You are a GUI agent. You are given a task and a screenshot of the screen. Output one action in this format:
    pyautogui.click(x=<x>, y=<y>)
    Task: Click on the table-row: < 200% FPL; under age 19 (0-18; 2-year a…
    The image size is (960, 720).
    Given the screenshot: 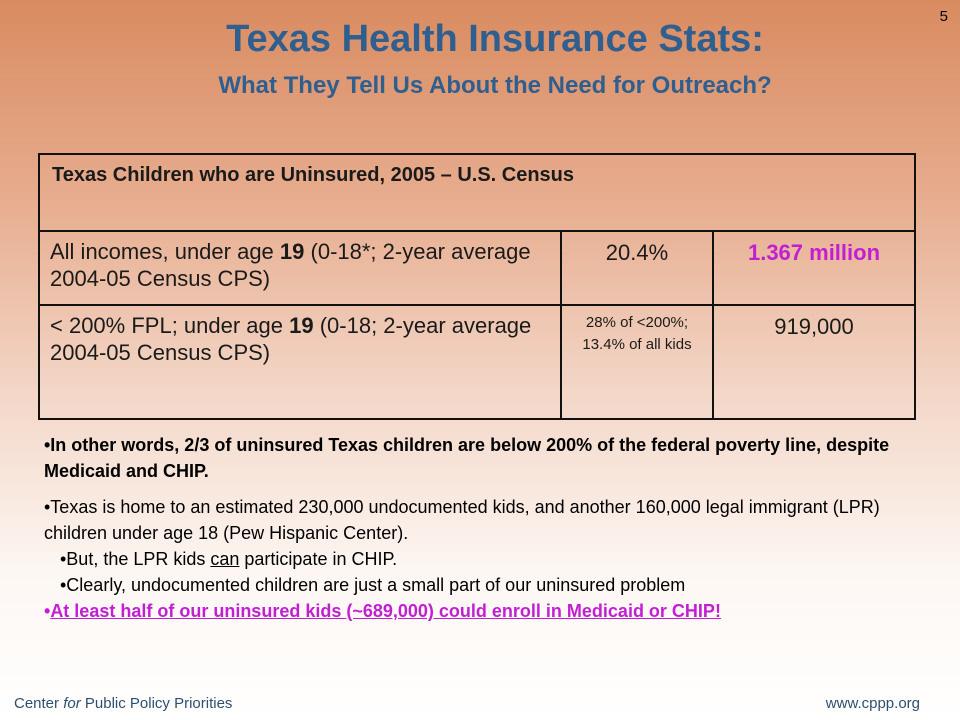 What is the action you would take?
    pyautogui.click(x=477, y=362)
    